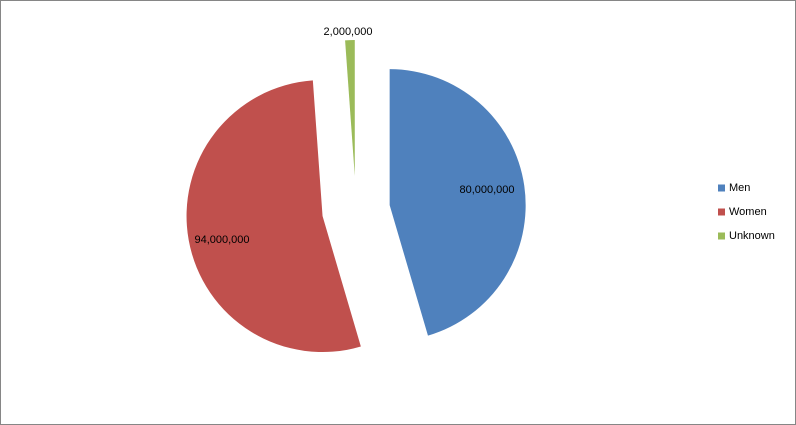 The image size is (796, 425). Describe the element at coordinates (739, 188) in the screenshot. I see `legend-label: Men` at that location.